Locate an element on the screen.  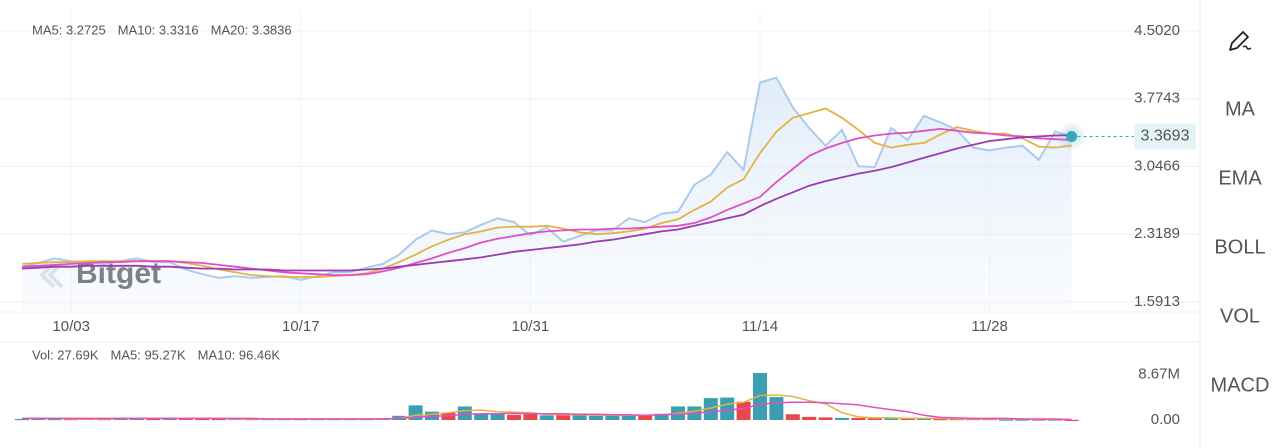
draw-tool-icon is located at coordinates (1240, 41).